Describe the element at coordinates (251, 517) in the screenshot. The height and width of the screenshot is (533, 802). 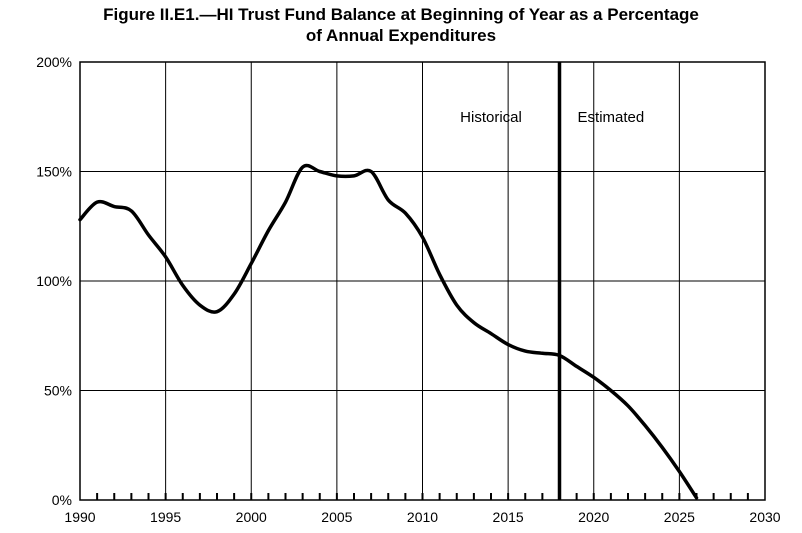
I see `x-tick-label: 2000` at that location.